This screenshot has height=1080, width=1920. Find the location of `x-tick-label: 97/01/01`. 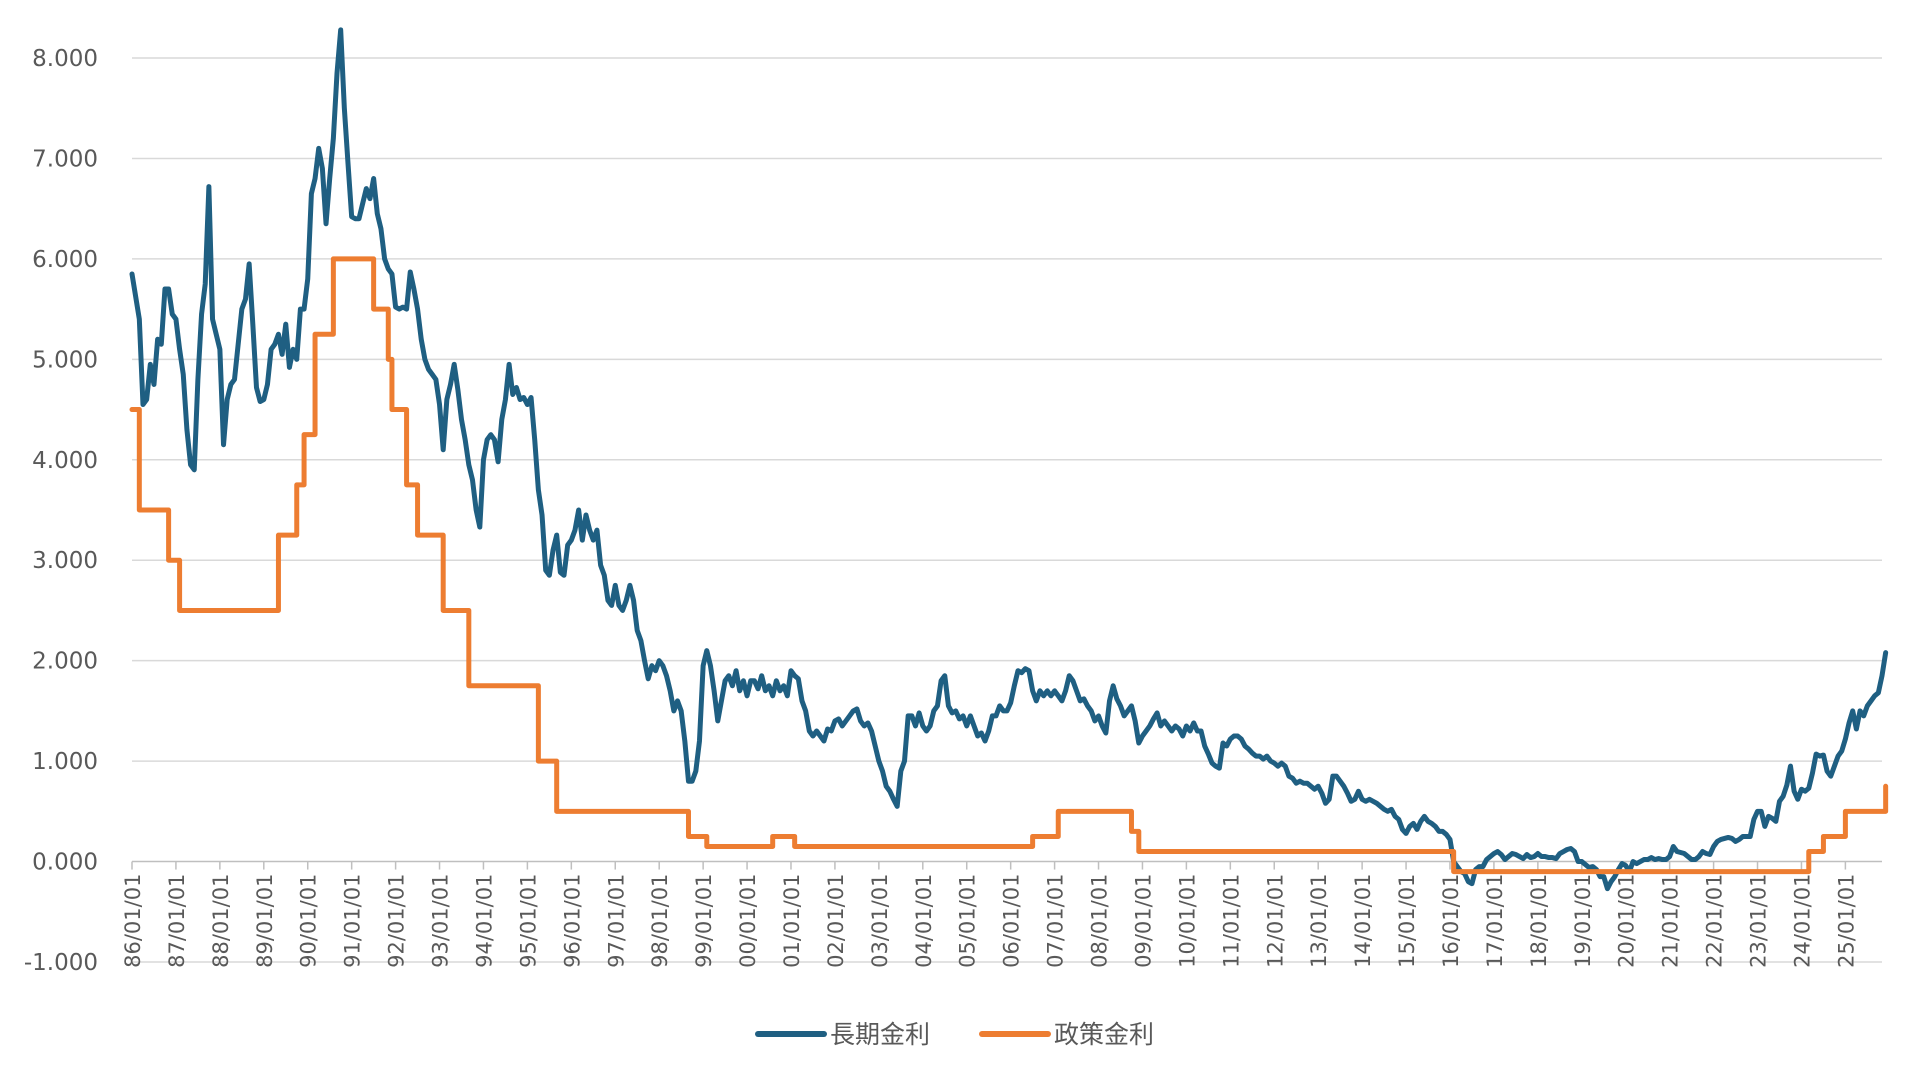

x-tick-label: 97/01/01 is located at coordinates (616, 921).